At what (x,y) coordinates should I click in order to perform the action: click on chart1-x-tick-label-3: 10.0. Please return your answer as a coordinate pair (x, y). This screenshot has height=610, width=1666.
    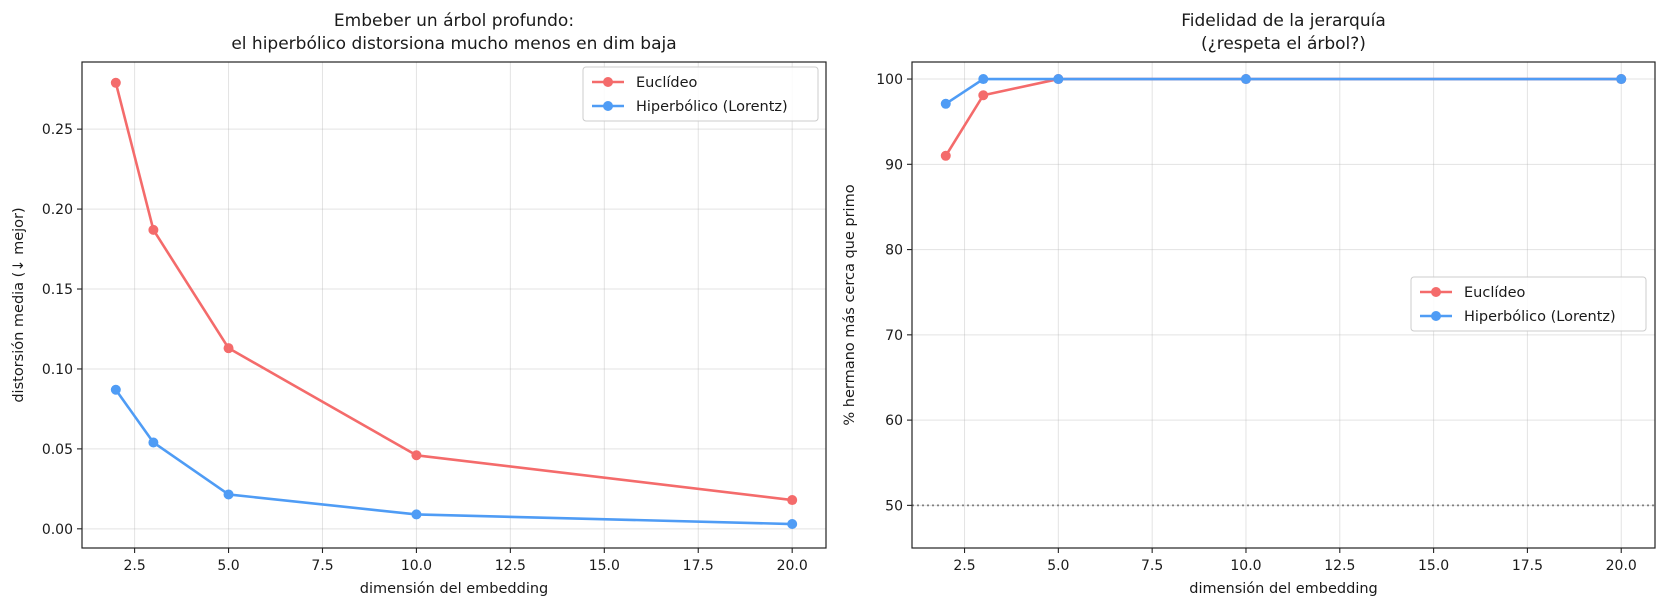
    Looking at the image, I should click on (416, 566).